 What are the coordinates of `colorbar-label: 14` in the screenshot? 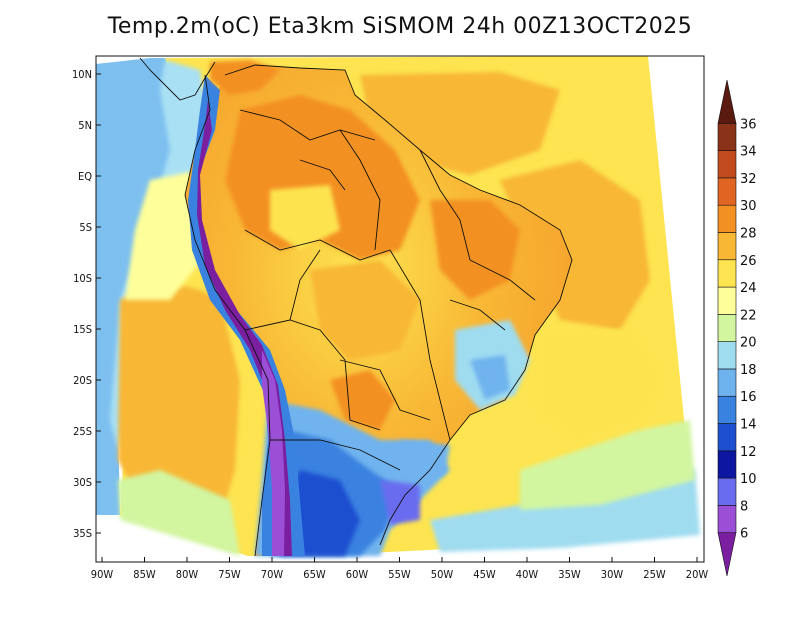 It's located at (748, 425).